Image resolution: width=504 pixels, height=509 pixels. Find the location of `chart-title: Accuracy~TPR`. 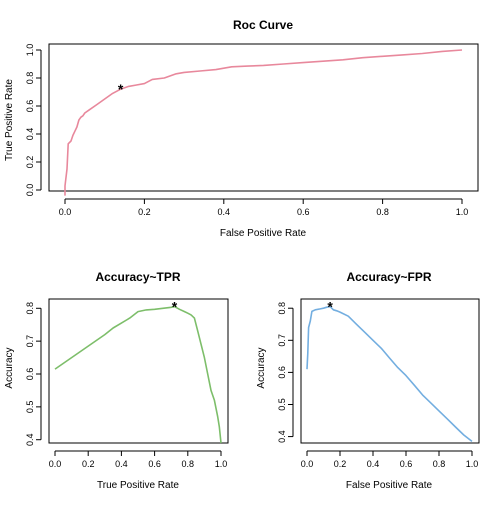

chart-title: Accuracy~TPR is located at coordinates (137, 277).